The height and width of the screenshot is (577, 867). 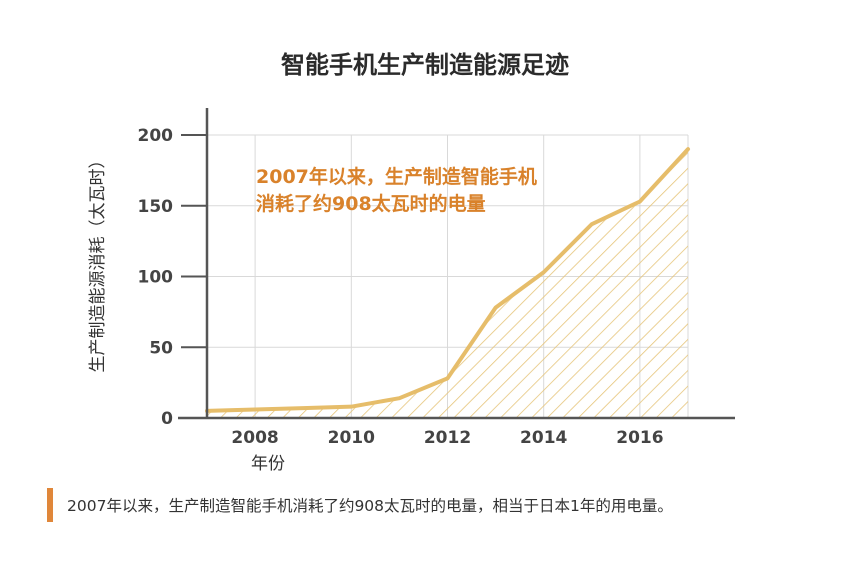 What do you see at coordinates (425, 65) in the screenshot?
I see `chart-title: 智能手机生产制造能源足迹` at bounding box center [425, 65].